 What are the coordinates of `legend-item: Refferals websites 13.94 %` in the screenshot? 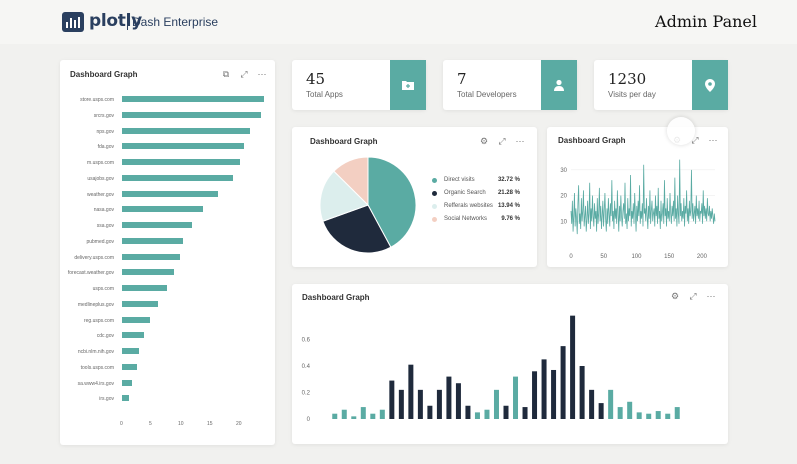 It's located at (476, 206).